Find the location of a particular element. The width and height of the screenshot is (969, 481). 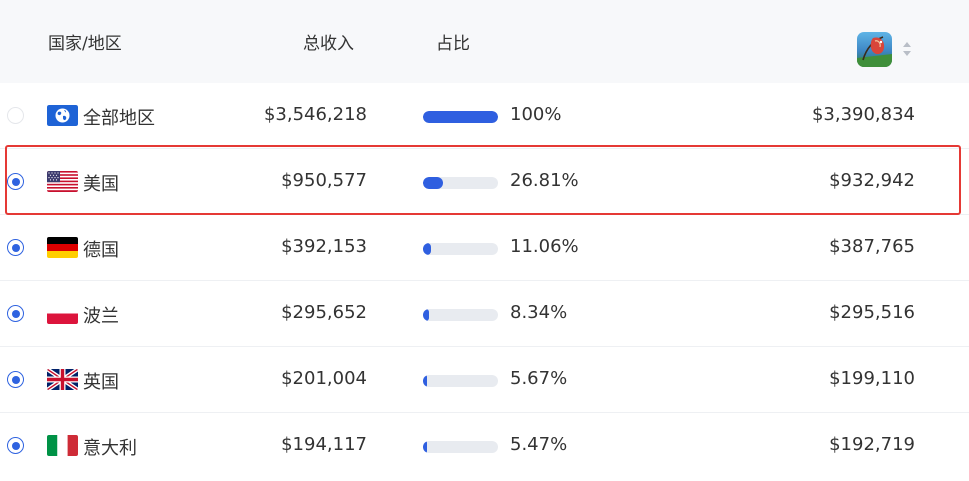

total-revenue: $201,004 is located at coordinates (324, 378).